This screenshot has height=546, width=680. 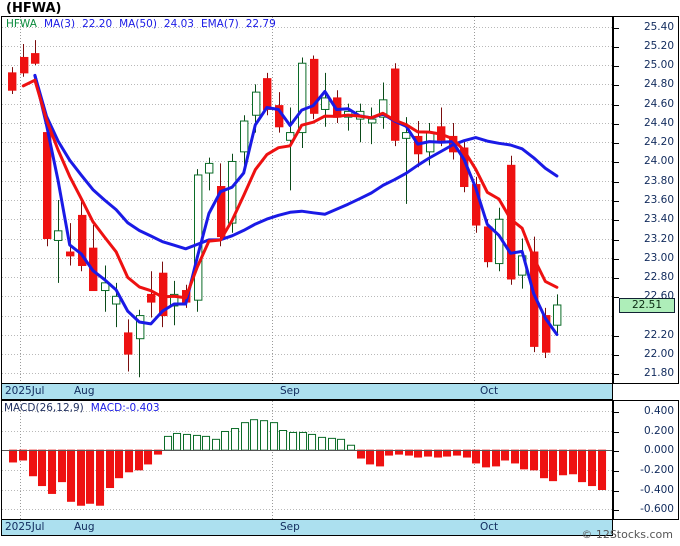 What do you see at coordinates (658, 161) in the screenshot?
I see `price-tick-label: 24.00` at bounding box center [658, 161].